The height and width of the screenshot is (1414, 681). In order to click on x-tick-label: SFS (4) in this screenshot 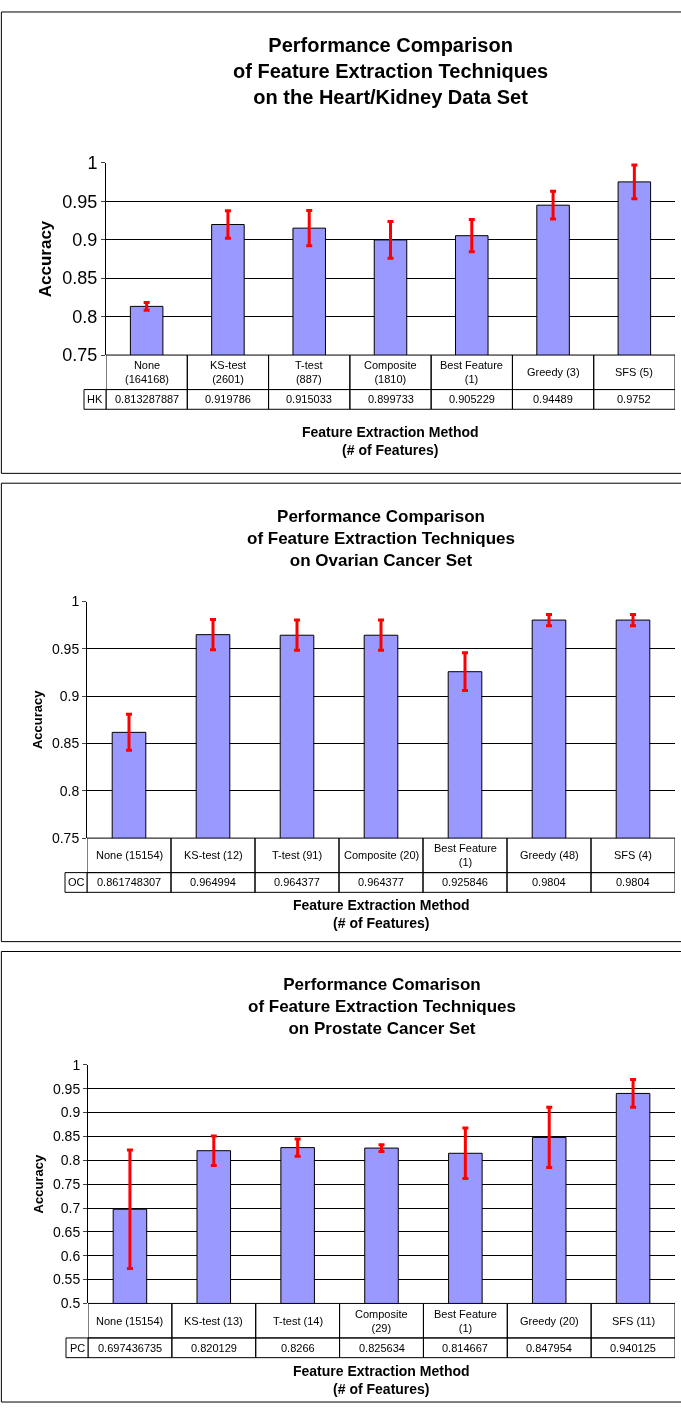, I will do `click(633, 855)`.